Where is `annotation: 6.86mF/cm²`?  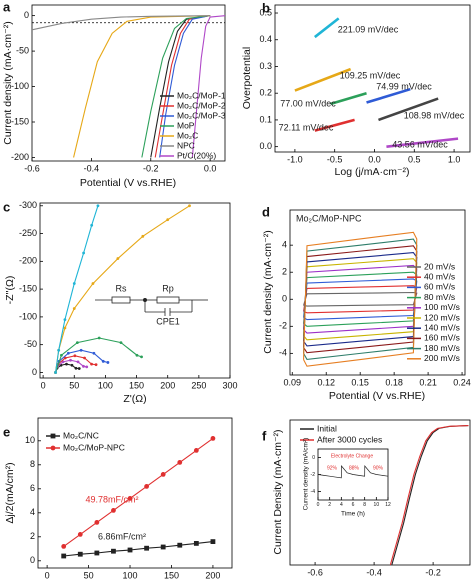
annotation: 6.86mF/cm² is located at coordinates (122, 536).